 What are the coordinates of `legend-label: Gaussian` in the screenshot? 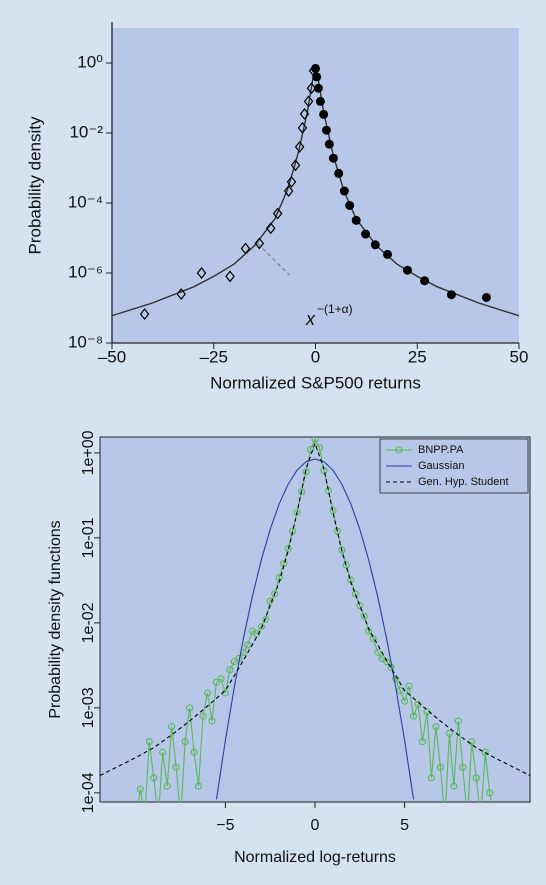 It's located at (441, 466).